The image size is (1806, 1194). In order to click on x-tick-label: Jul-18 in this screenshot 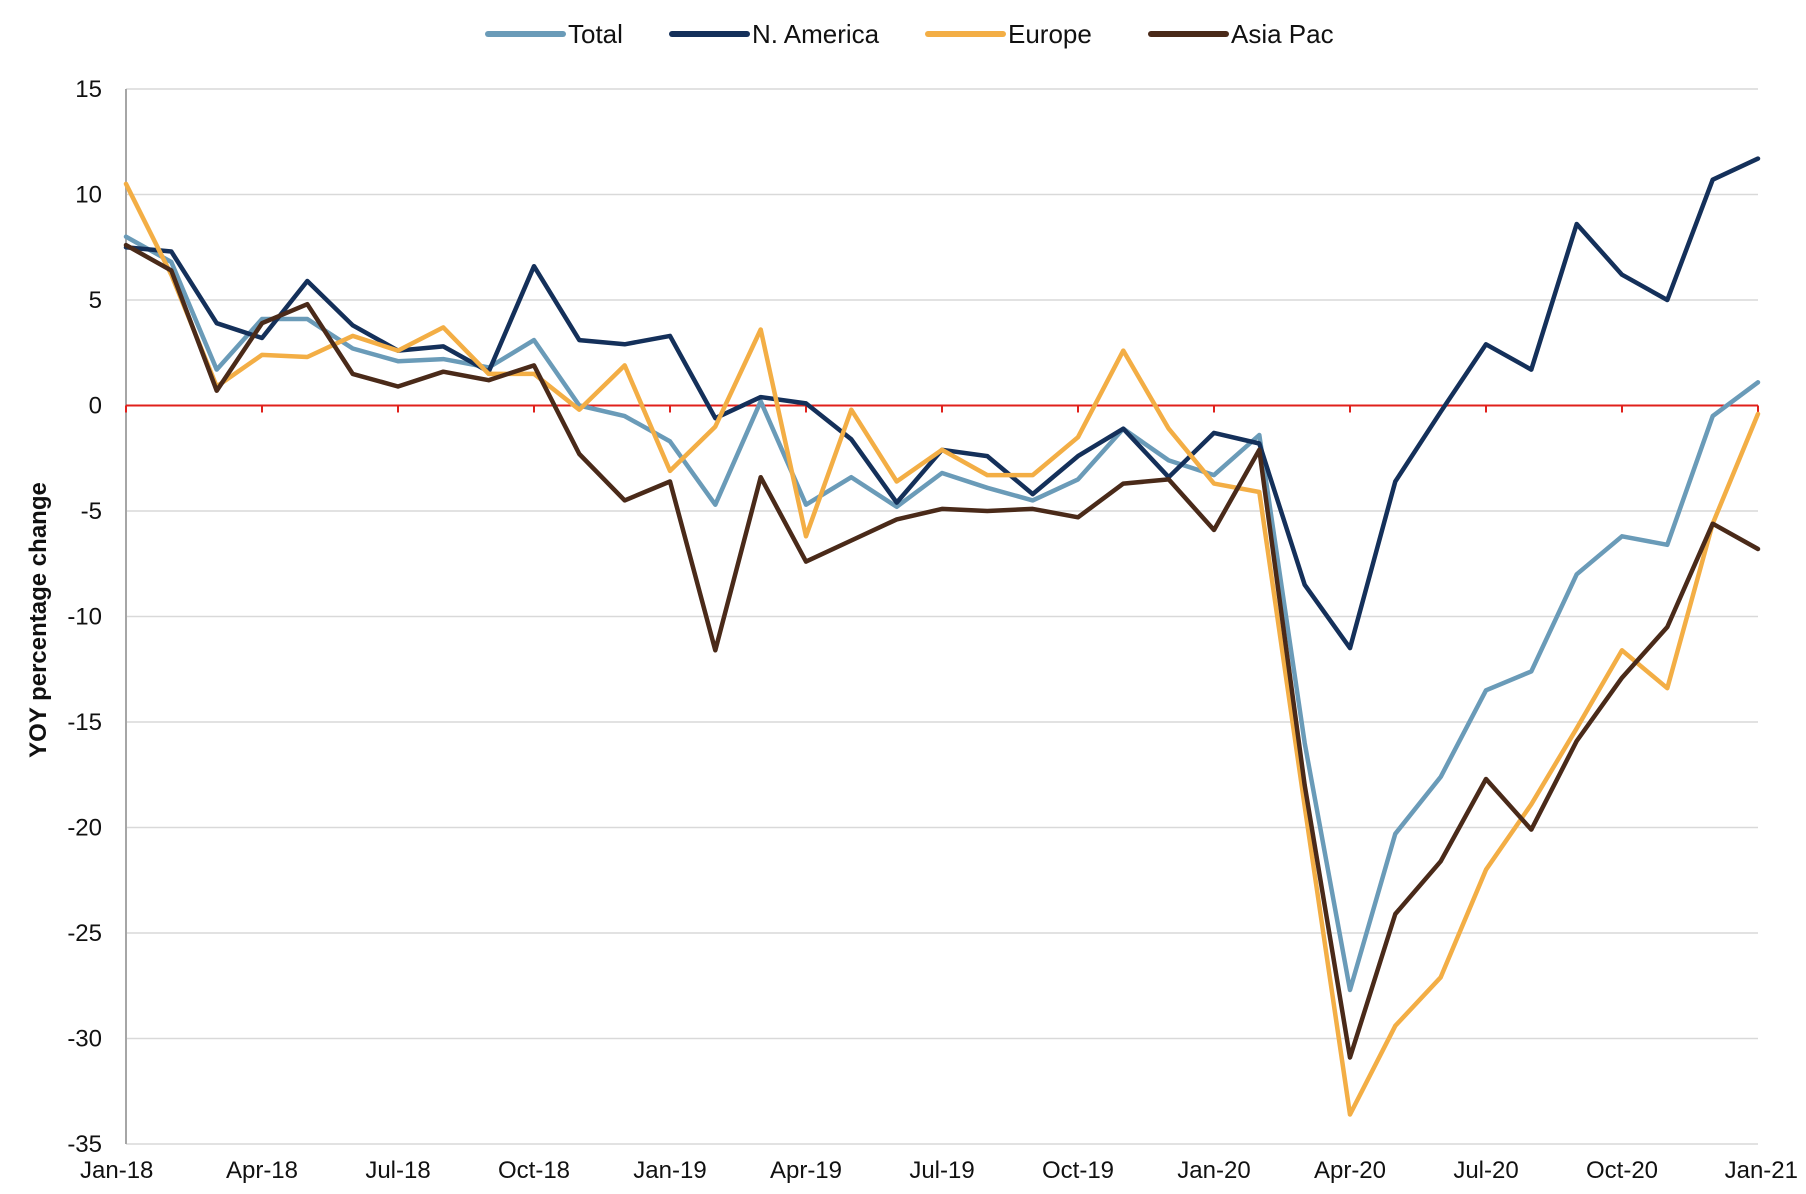, I will do `click(397, 1170)`.